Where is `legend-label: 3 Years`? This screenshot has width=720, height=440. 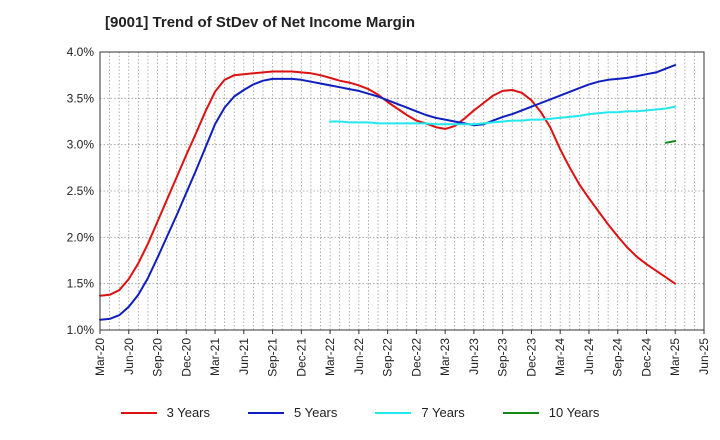
legend-label: 3 Years is located at coordinates (188, 412).